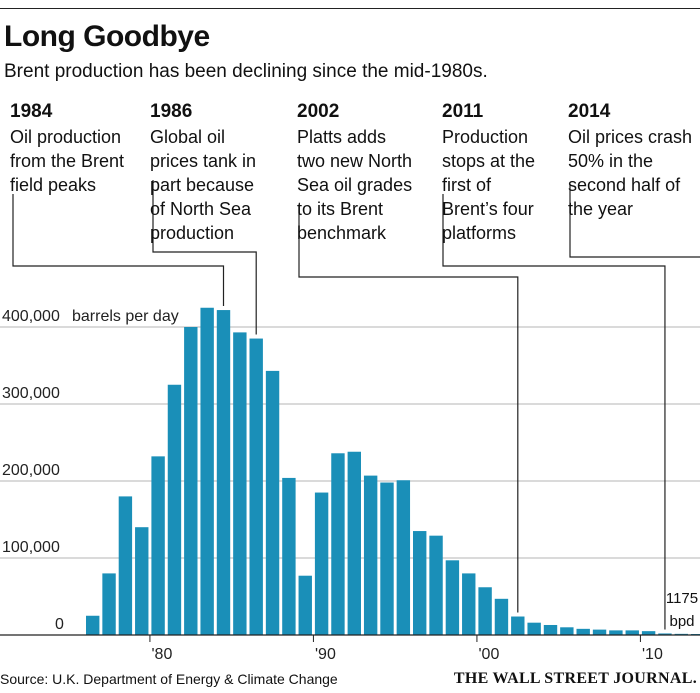 The height and width of the screenshot is (693, 700). What do you see at coordinates (93, 625) in the screenshot?
I see `bar-1976` at bounding box center [93, 625].